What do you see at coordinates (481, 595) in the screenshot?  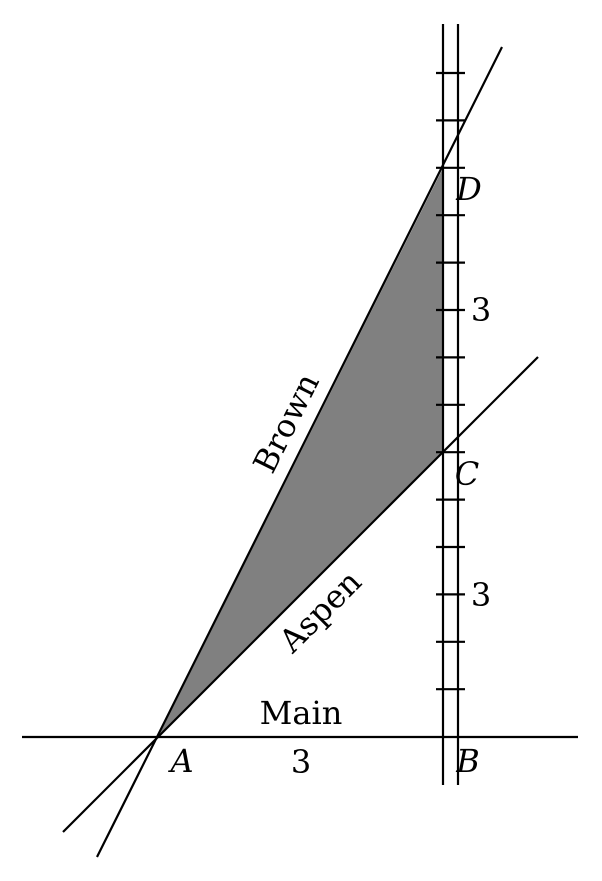 I see `length-bc-label: 3` at bounding box center [481, 595].